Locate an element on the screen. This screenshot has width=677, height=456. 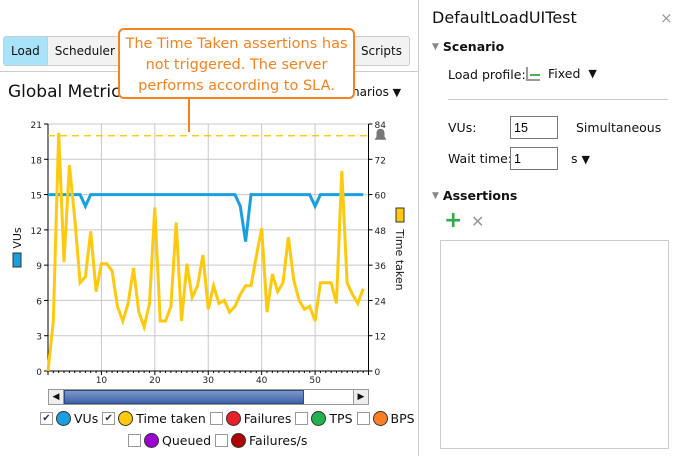
vus-mode: Simultaneous is located at coordinates (619, 127).